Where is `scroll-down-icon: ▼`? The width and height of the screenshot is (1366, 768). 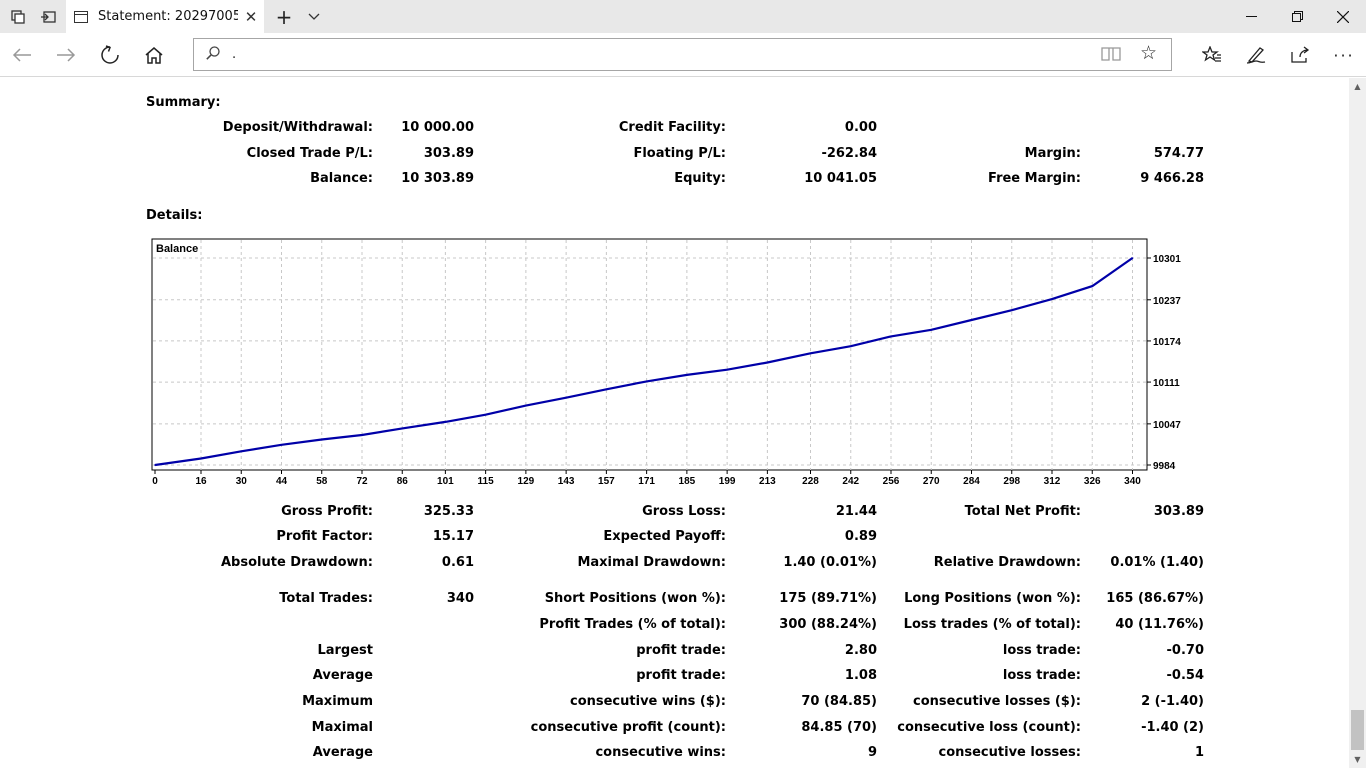
scroll-down-icon: ▼ is located at coordinates (1357, 759).